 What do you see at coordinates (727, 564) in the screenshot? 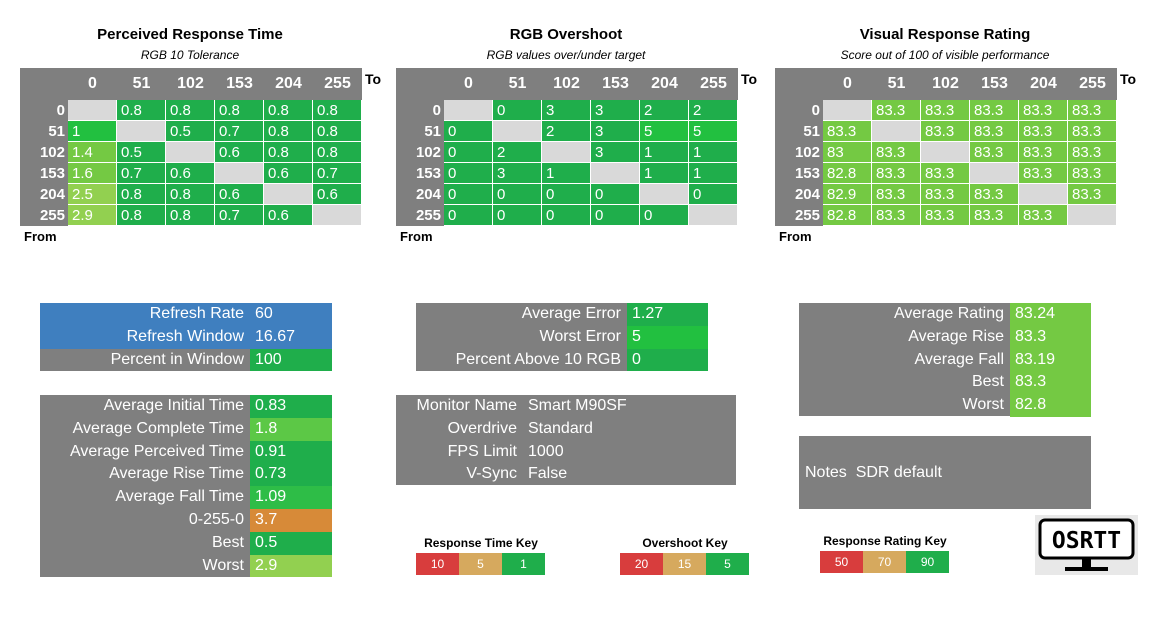
I see `overshoot-key-green: 5` at bounding box center [727, 564].